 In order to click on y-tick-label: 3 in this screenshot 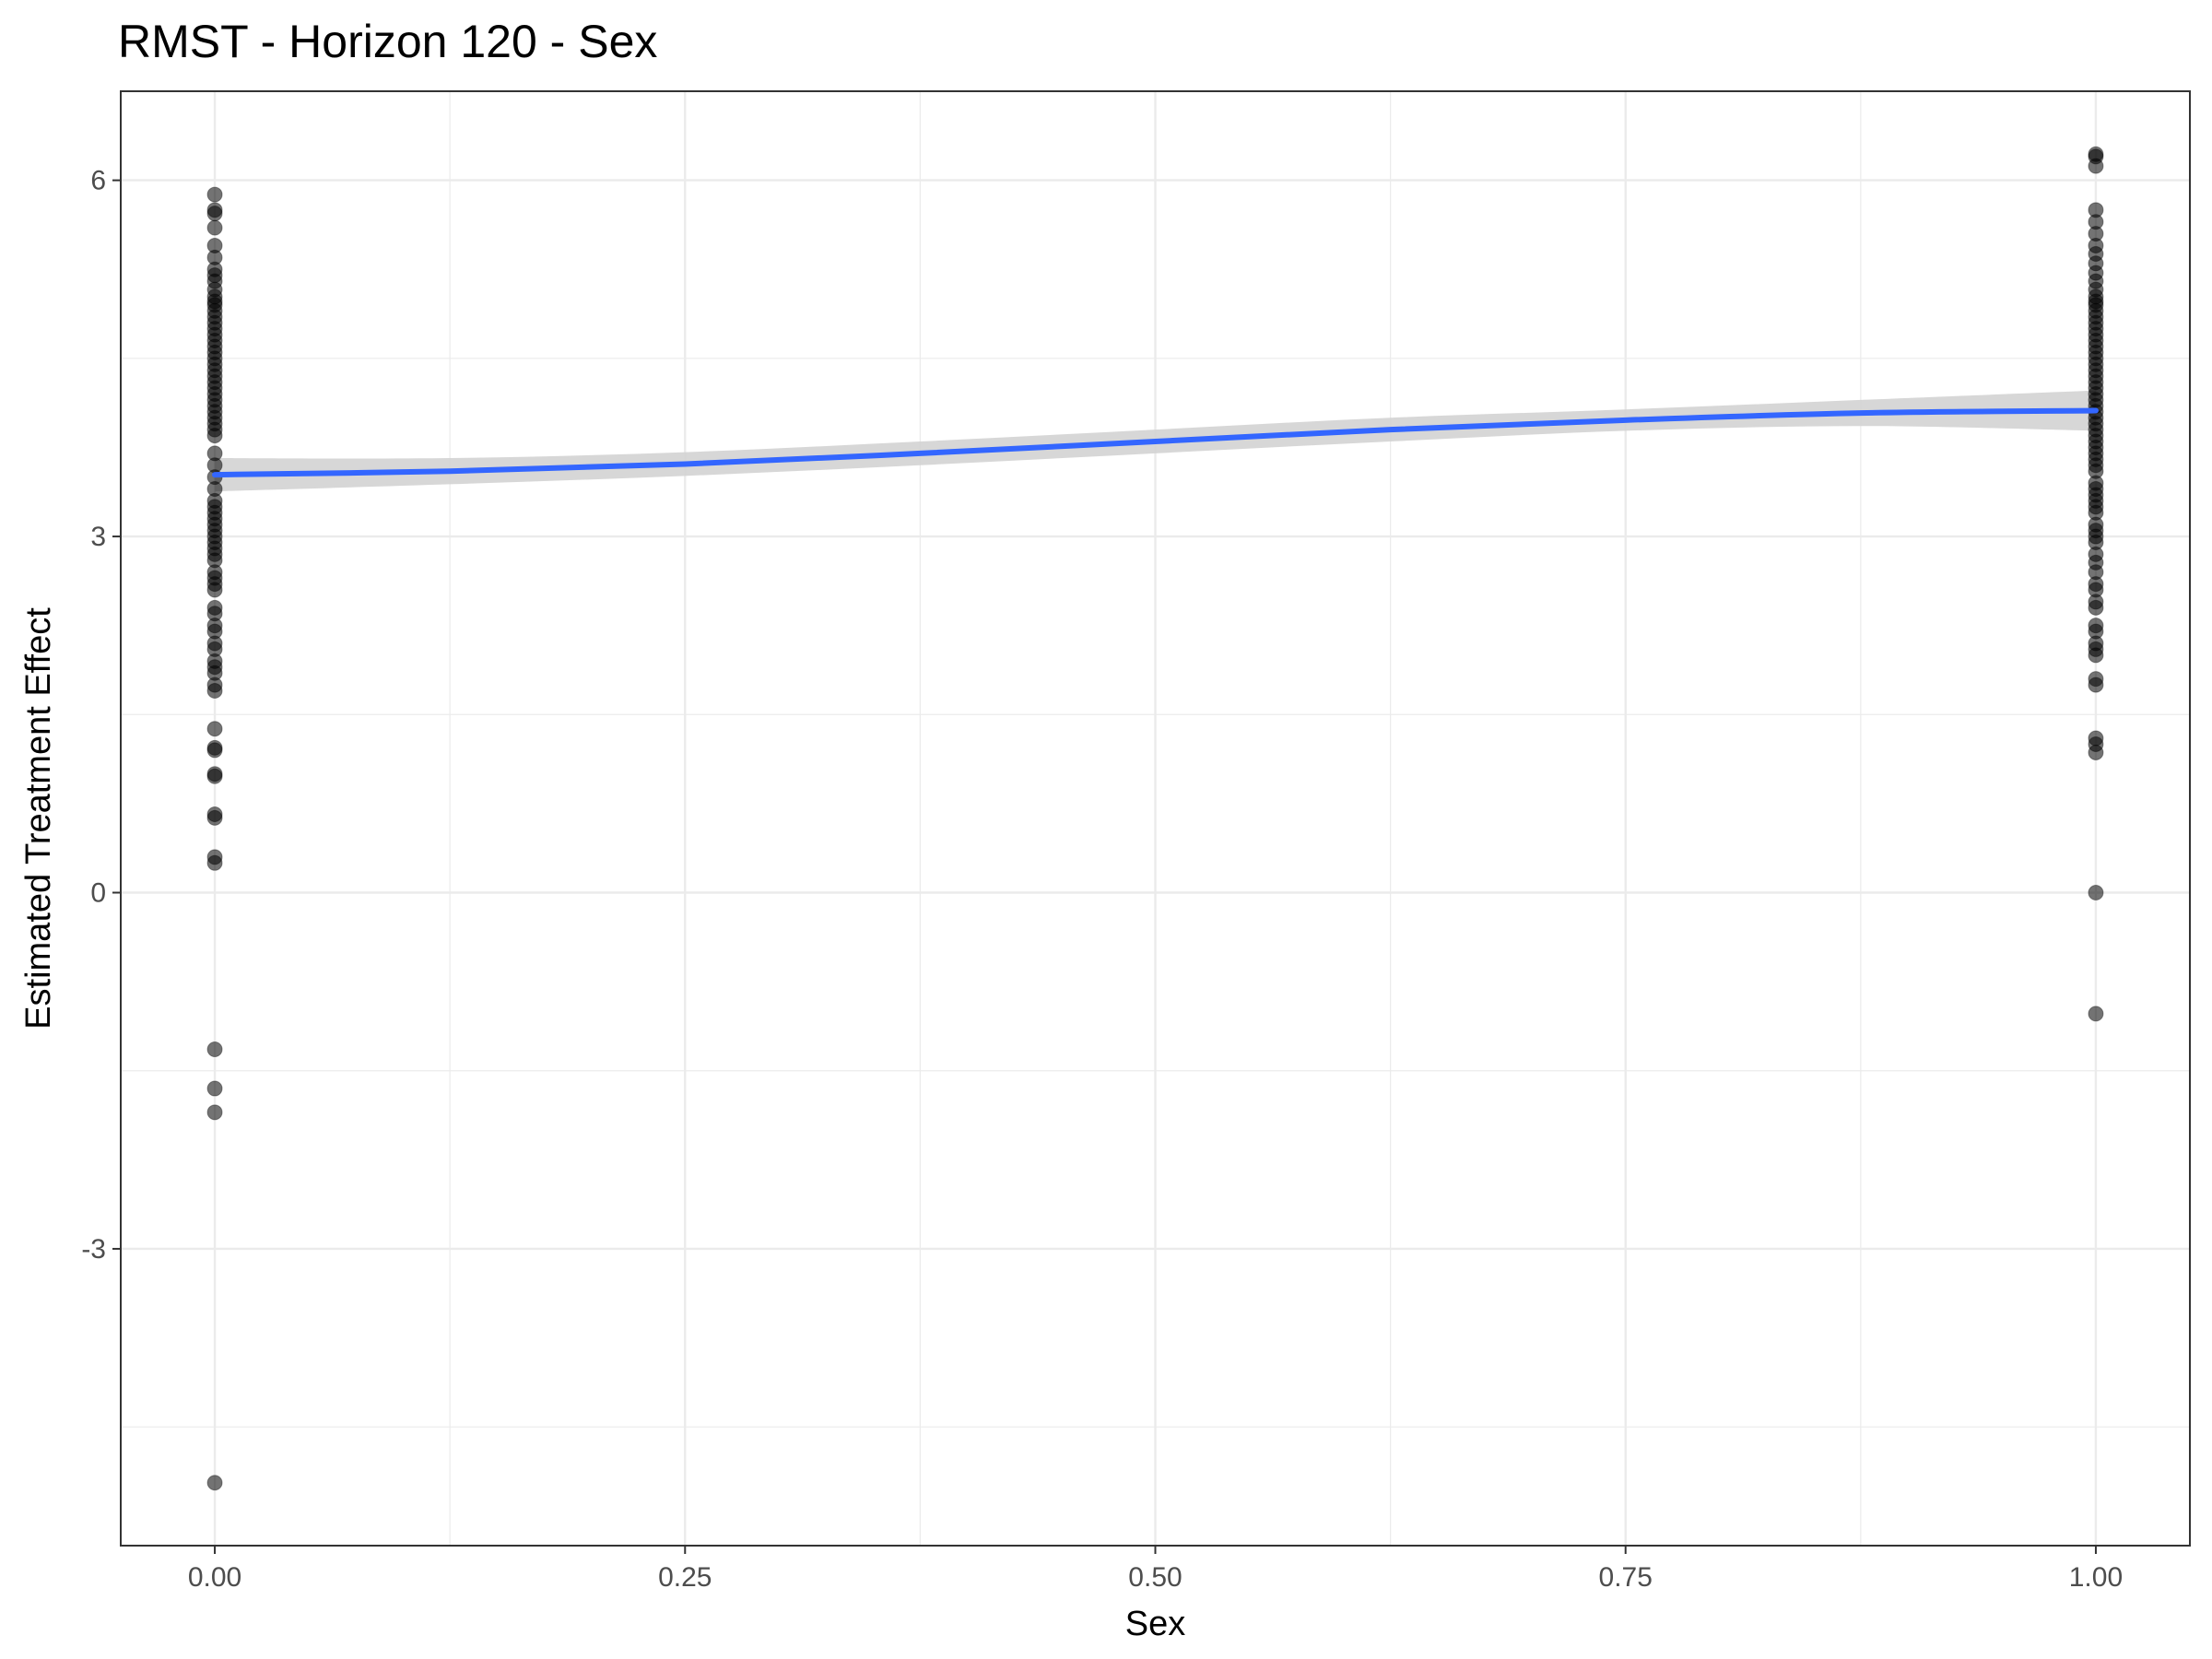, I will do `click(98, 537)`.